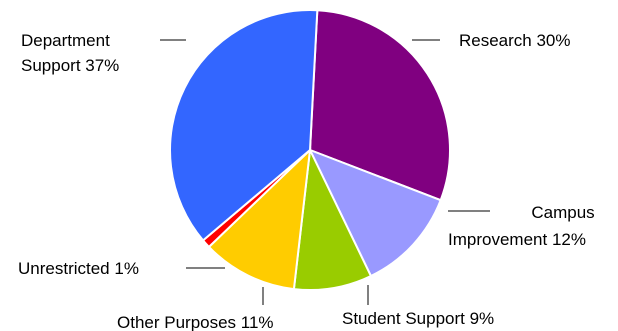 Image resolution: width=618 pixels, height=331 pixels. I want to click on label-unrestricted: Unrestricted 1%, so click(78, 268).